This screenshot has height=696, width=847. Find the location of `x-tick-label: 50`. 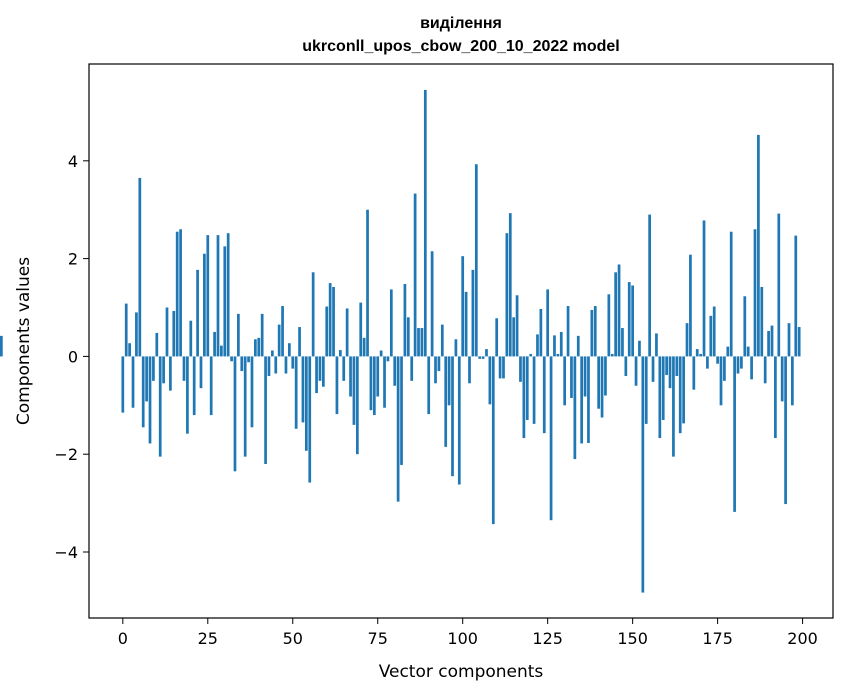

x-tick-label: 50 is located at coordinates (293, 638).